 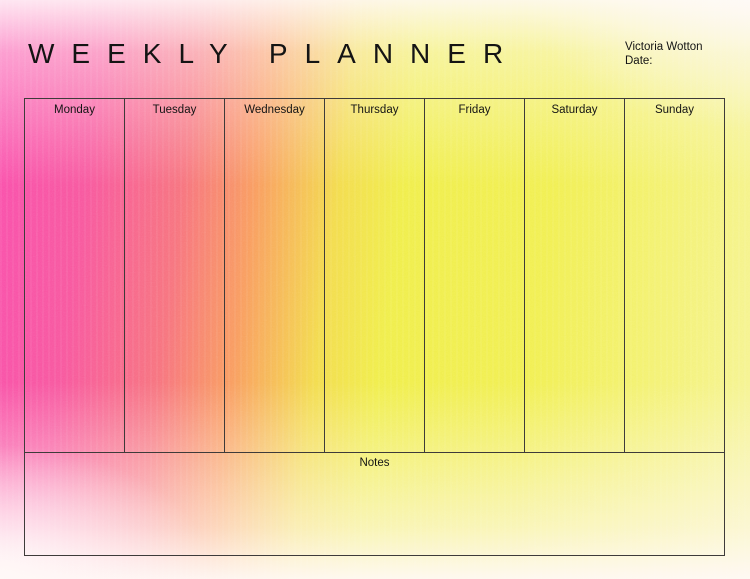 I want to click on notes-label: Notes, so click(x=374, y=463).